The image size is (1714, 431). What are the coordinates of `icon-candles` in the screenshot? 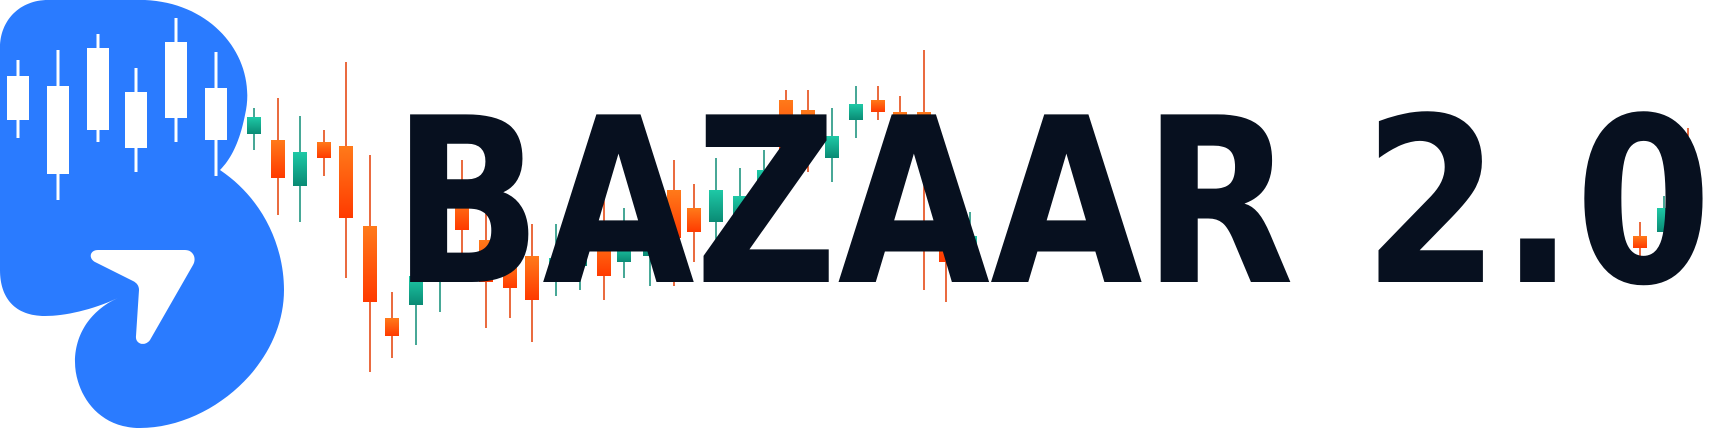 It's located at (117, 109).